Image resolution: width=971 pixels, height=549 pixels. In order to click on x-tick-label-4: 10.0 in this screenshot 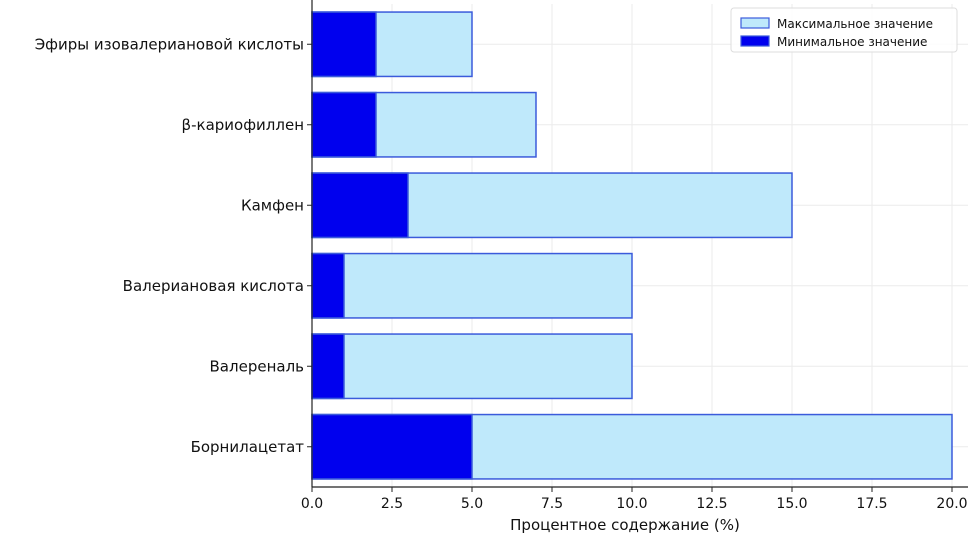, I will do `click(631, 504)`.